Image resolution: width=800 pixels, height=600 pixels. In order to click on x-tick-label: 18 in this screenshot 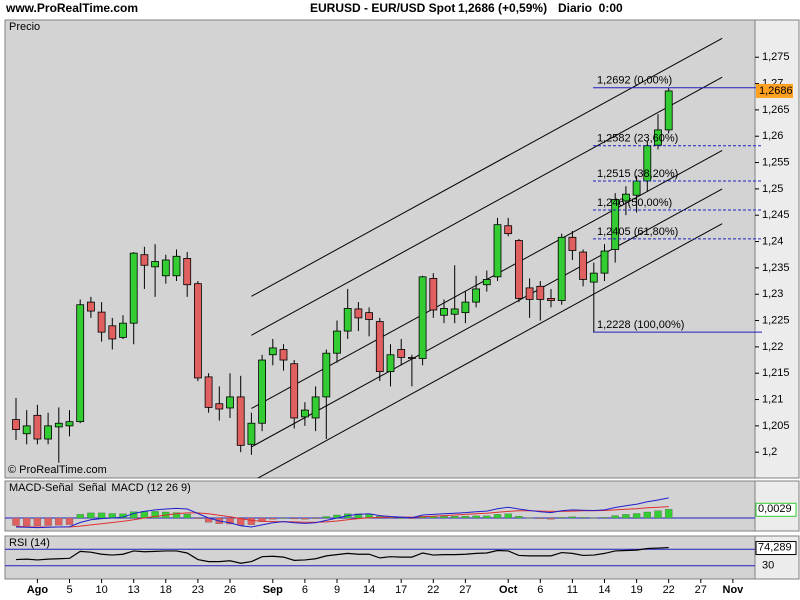, I will do `click(166, 590)`.